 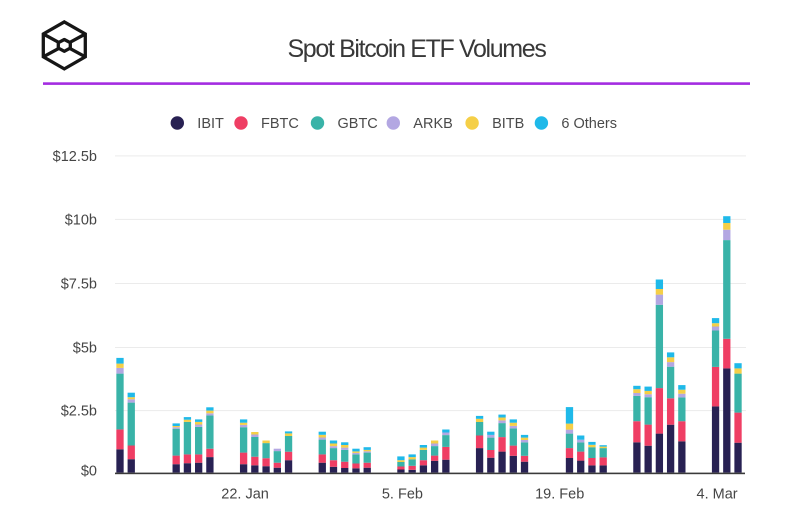 What do you see at coordinates (433, 124) in the screenshot?
I see `svg-text: ARKB` at bounding box center [433, 124].